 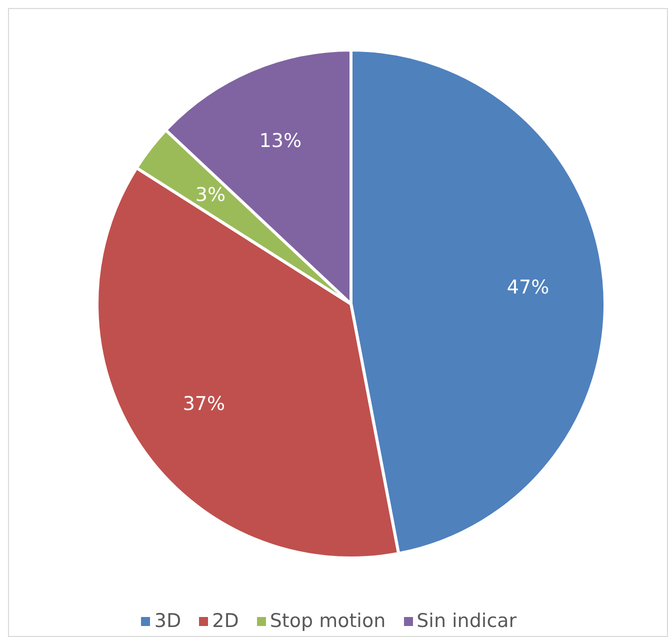 What do you see at coordinates (466, 621) in the screenshot?
I see `legend-label: Sin indicar` at bounding box center [466, 621].